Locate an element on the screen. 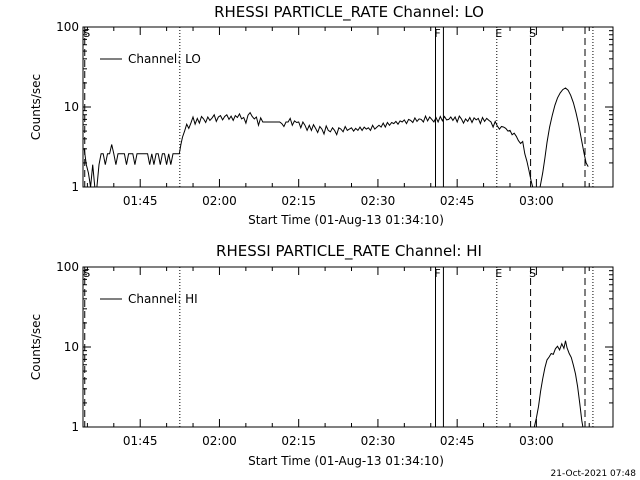  event-label-lo: E is located at coordinates (498, 33).